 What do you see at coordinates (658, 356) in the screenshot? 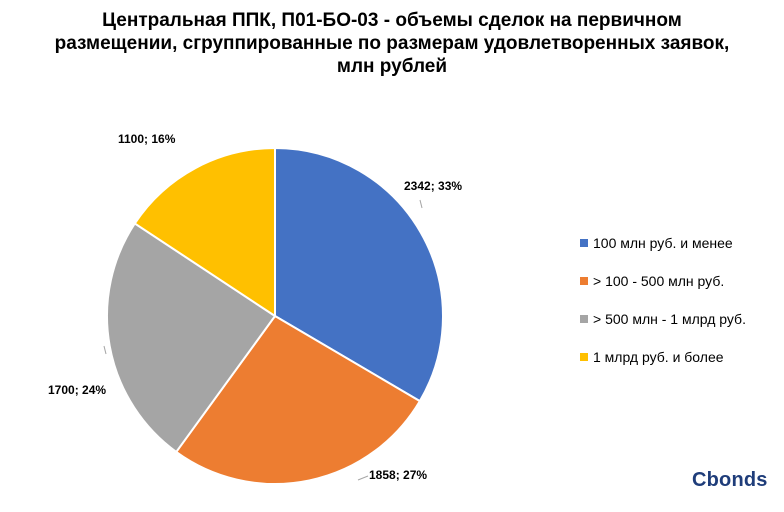
I see `legend-label: 1 млрд руб. и более` at bounding box center [658, 356].